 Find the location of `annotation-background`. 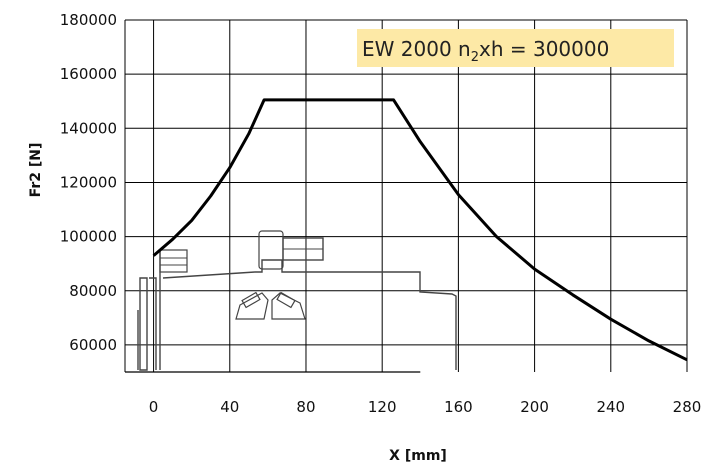

annotation-background is located at coordinates (515, 48).